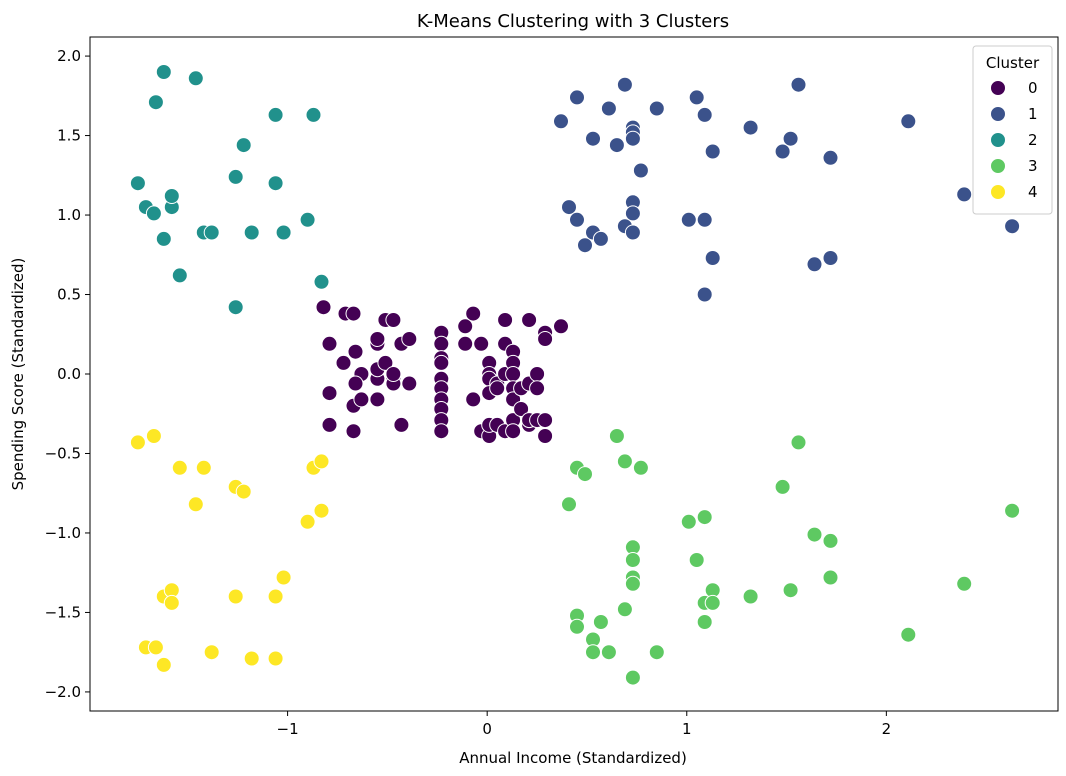 This screenshot has width=1066, height=776. Describe the element at coordinates (1014, 140) in the screenshot. I see `legend-item-2: 2` at that location.